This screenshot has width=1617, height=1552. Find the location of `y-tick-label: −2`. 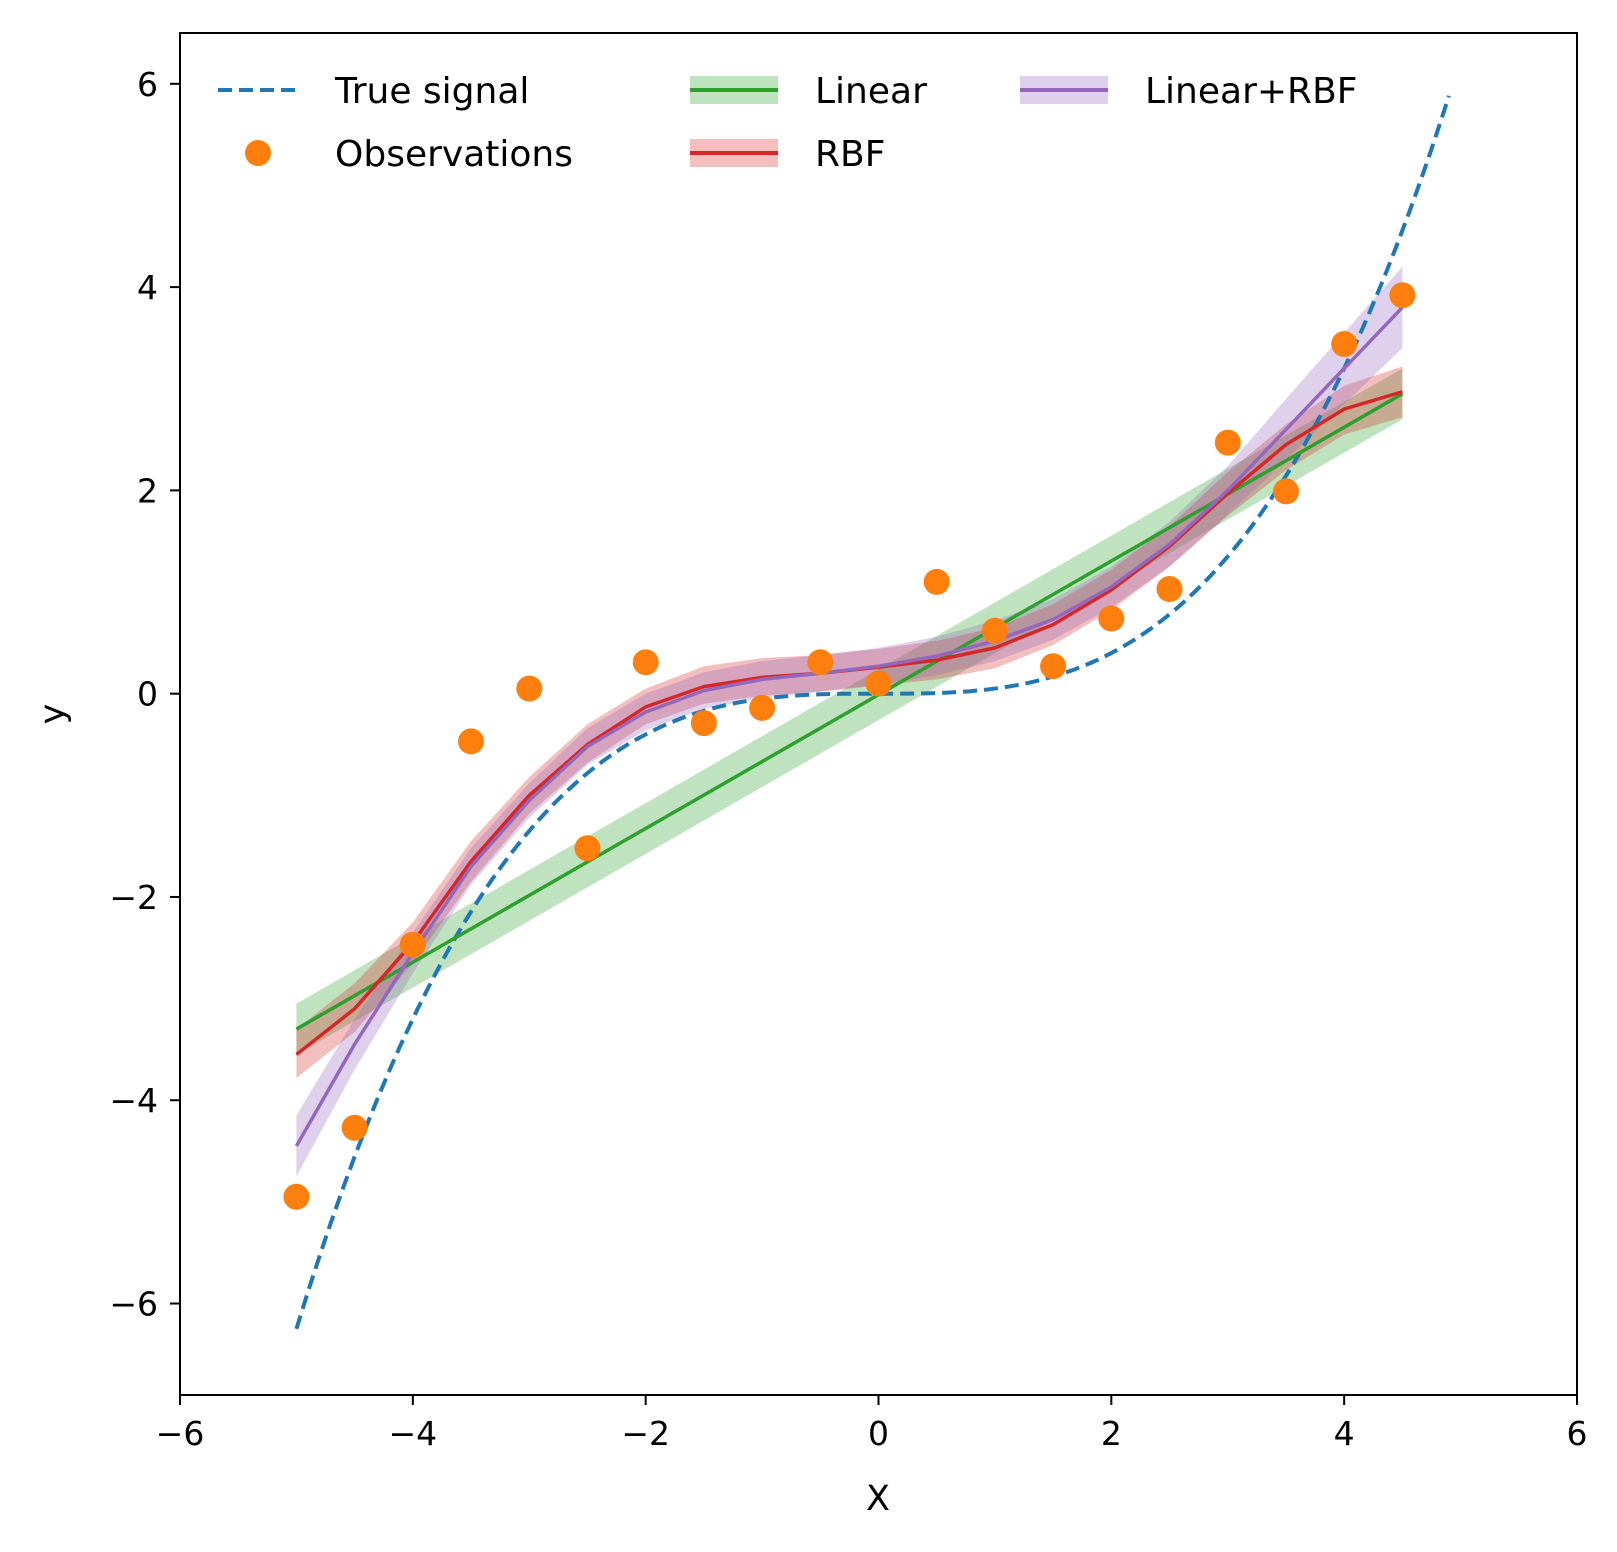

y-tick-label: −2 is located at coordinates (133, 897).